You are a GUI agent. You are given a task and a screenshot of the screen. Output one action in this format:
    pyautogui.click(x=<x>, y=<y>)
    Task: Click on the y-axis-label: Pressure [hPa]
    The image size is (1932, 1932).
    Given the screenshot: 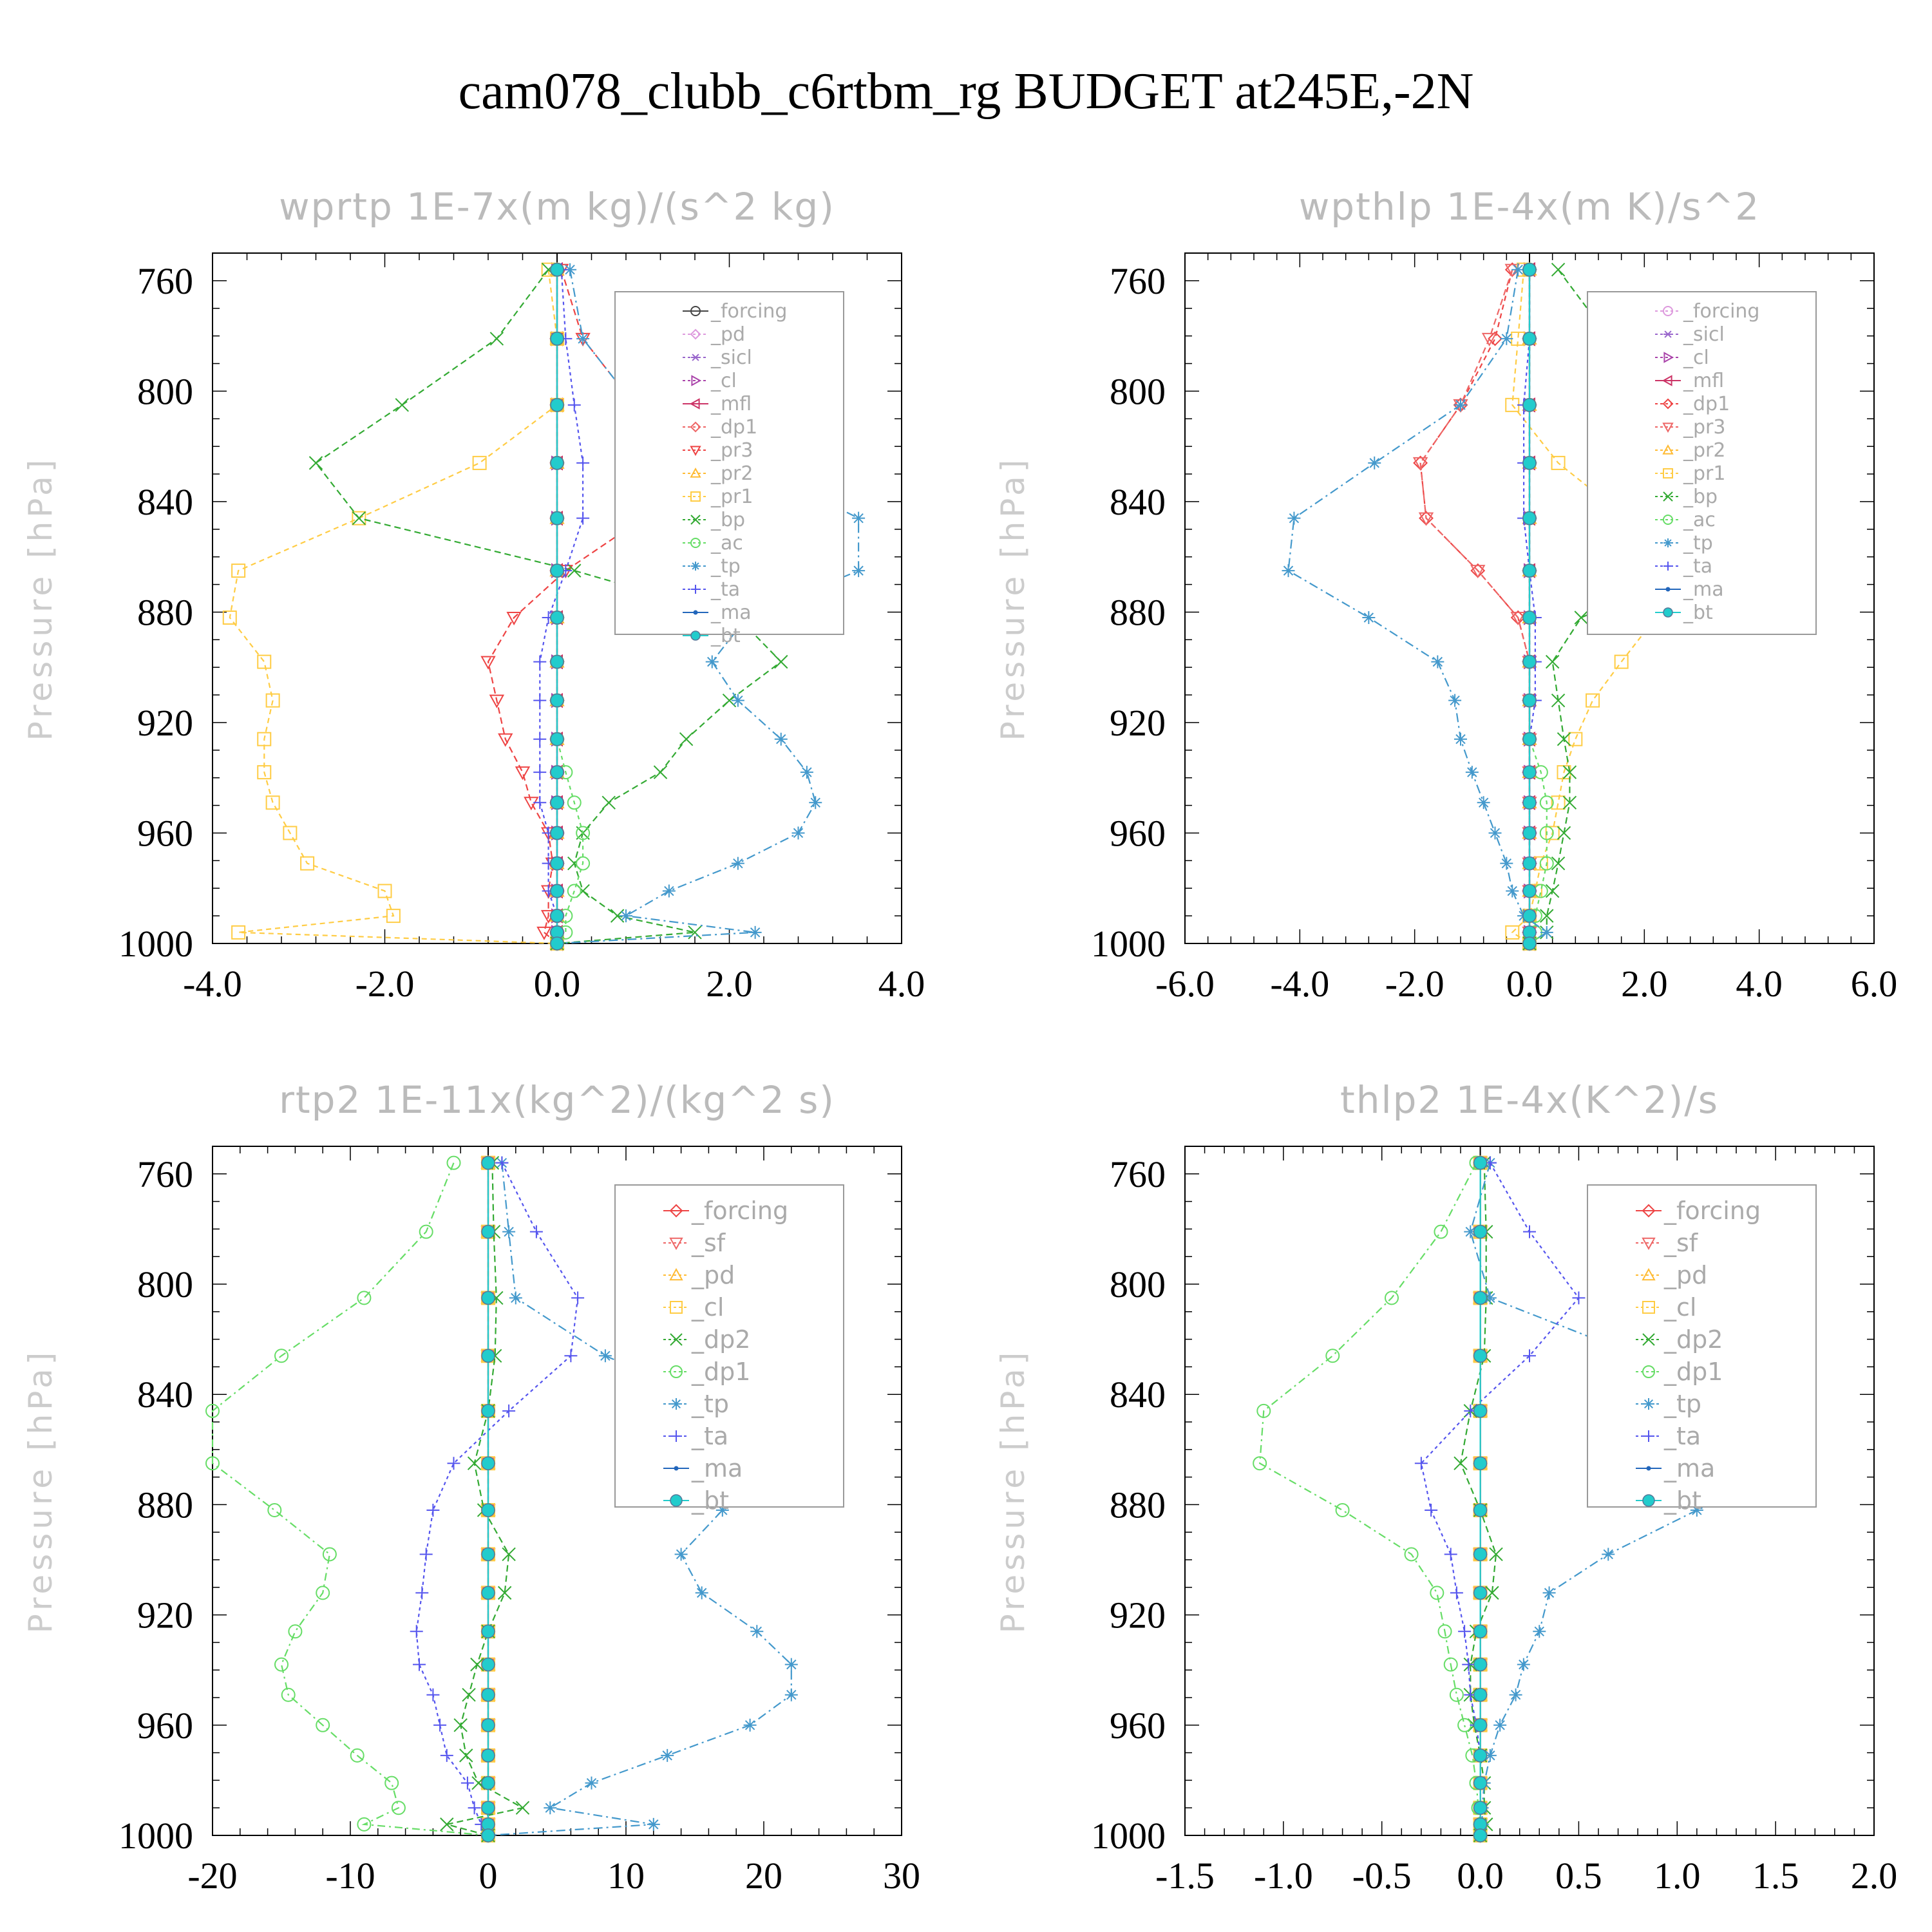 What is the action you would take?
    pyautogui.click(x=40, y=598)
    